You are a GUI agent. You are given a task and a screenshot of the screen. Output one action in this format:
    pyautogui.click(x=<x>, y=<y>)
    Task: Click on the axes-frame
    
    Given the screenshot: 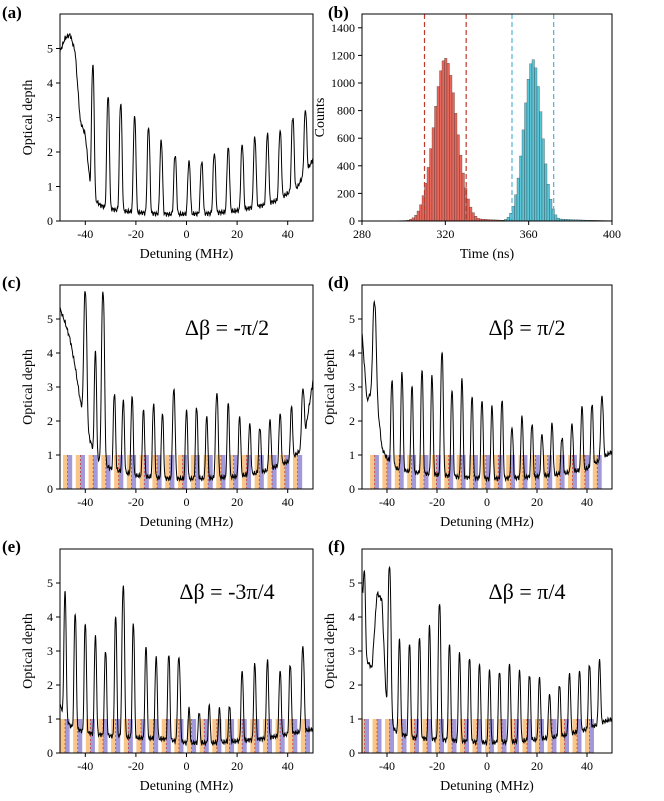 What is the action you would take?
    pyautogui.click(x=487, y=117)
    